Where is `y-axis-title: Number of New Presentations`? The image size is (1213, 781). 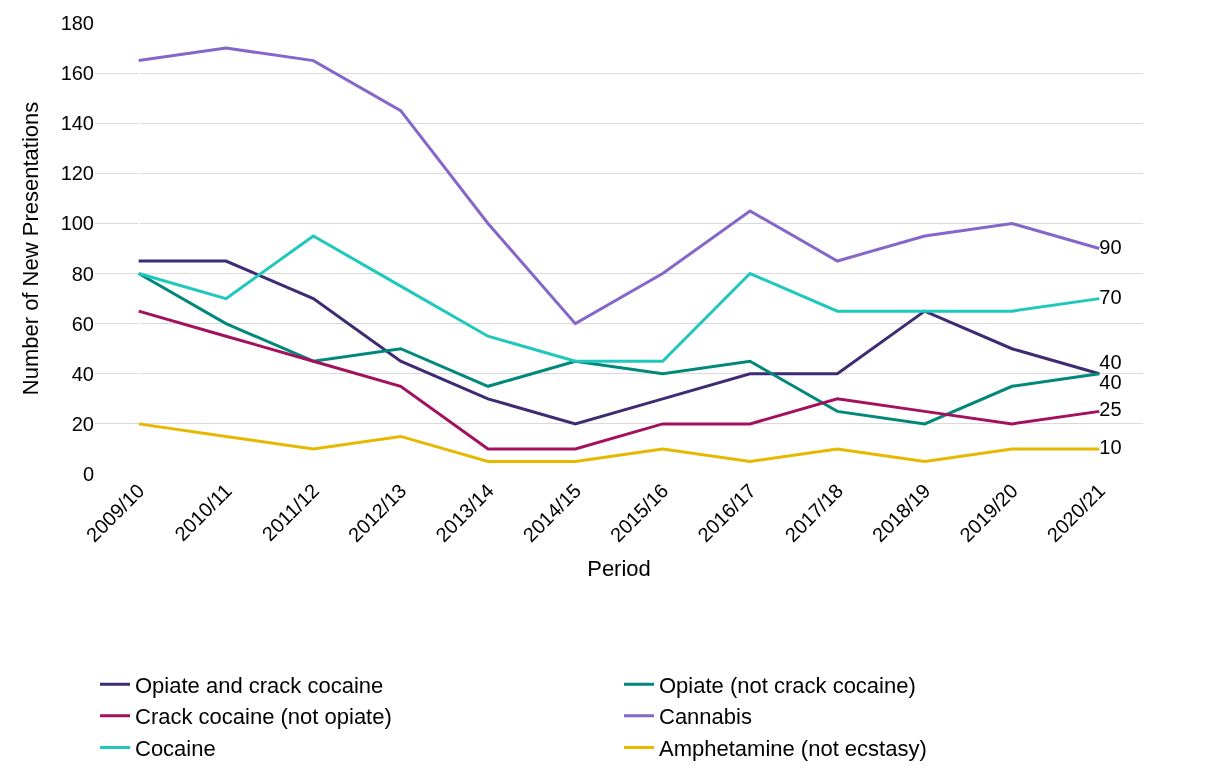
y-axis-title: Number of New Presentations is located at coordinates (31, 248).